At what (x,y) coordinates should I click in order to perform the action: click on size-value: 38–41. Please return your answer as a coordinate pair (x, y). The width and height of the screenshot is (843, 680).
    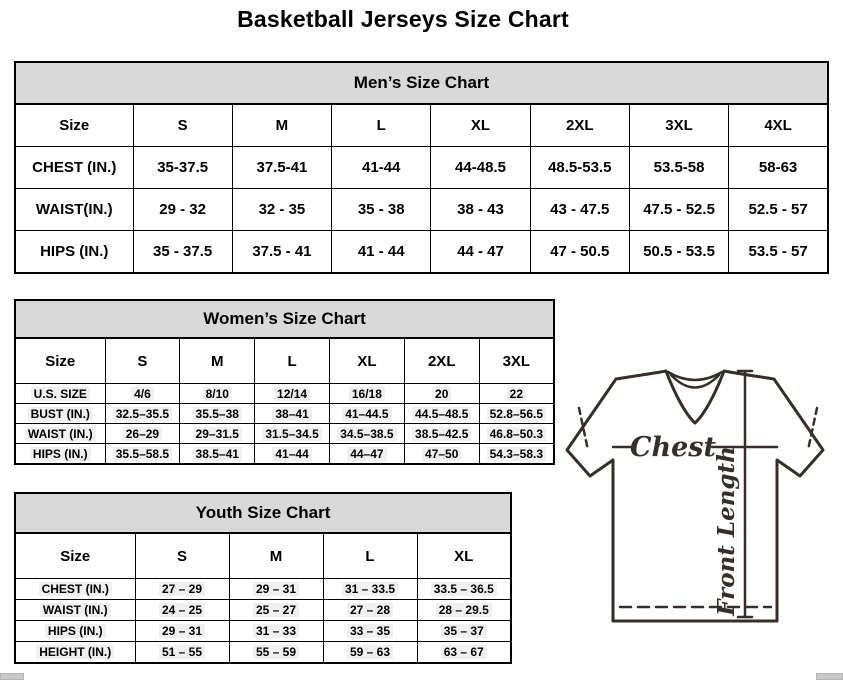
    Looking at the image, I should click on (292, 413).